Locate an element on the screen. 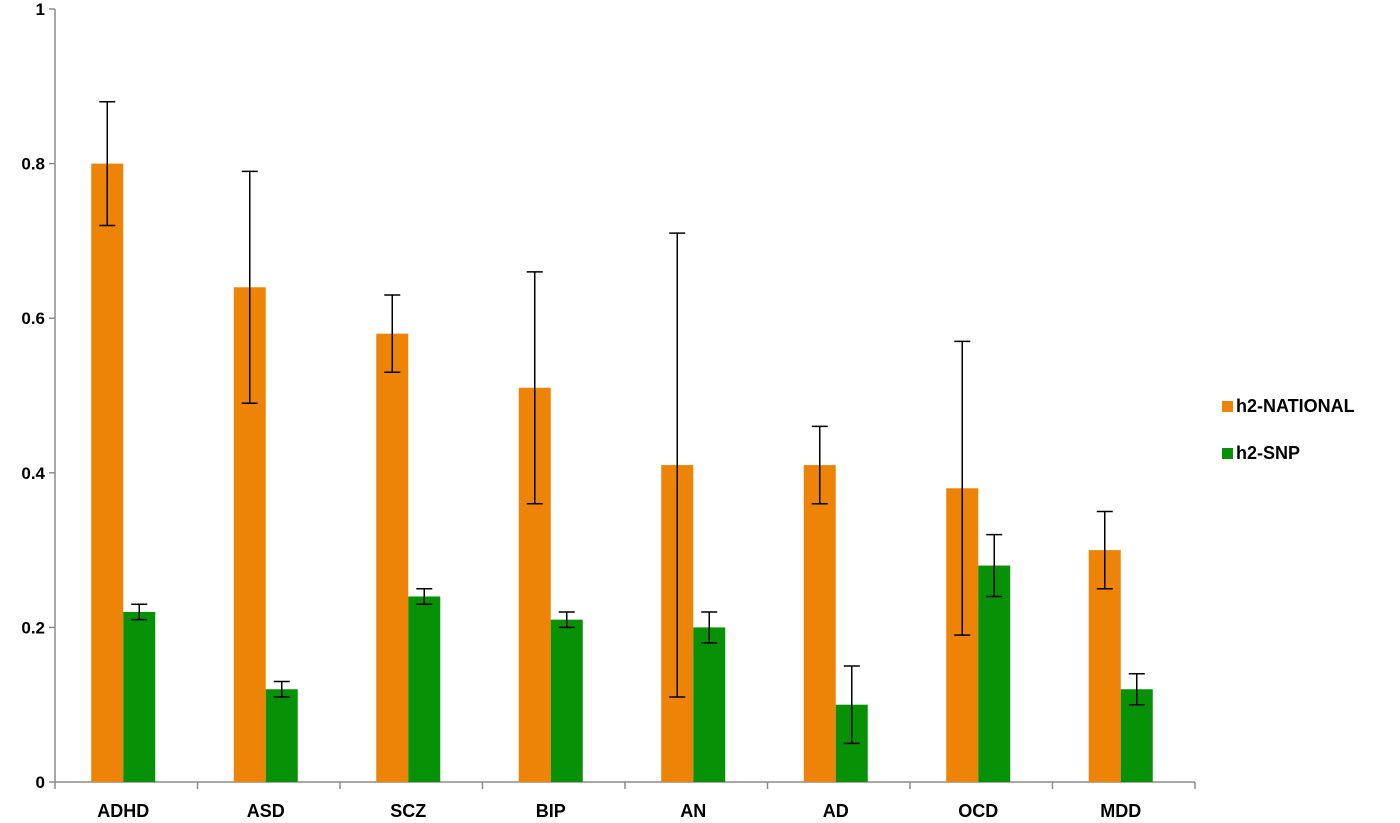  legend-swatch-h2-snp is located at coordinates (1227, 453).